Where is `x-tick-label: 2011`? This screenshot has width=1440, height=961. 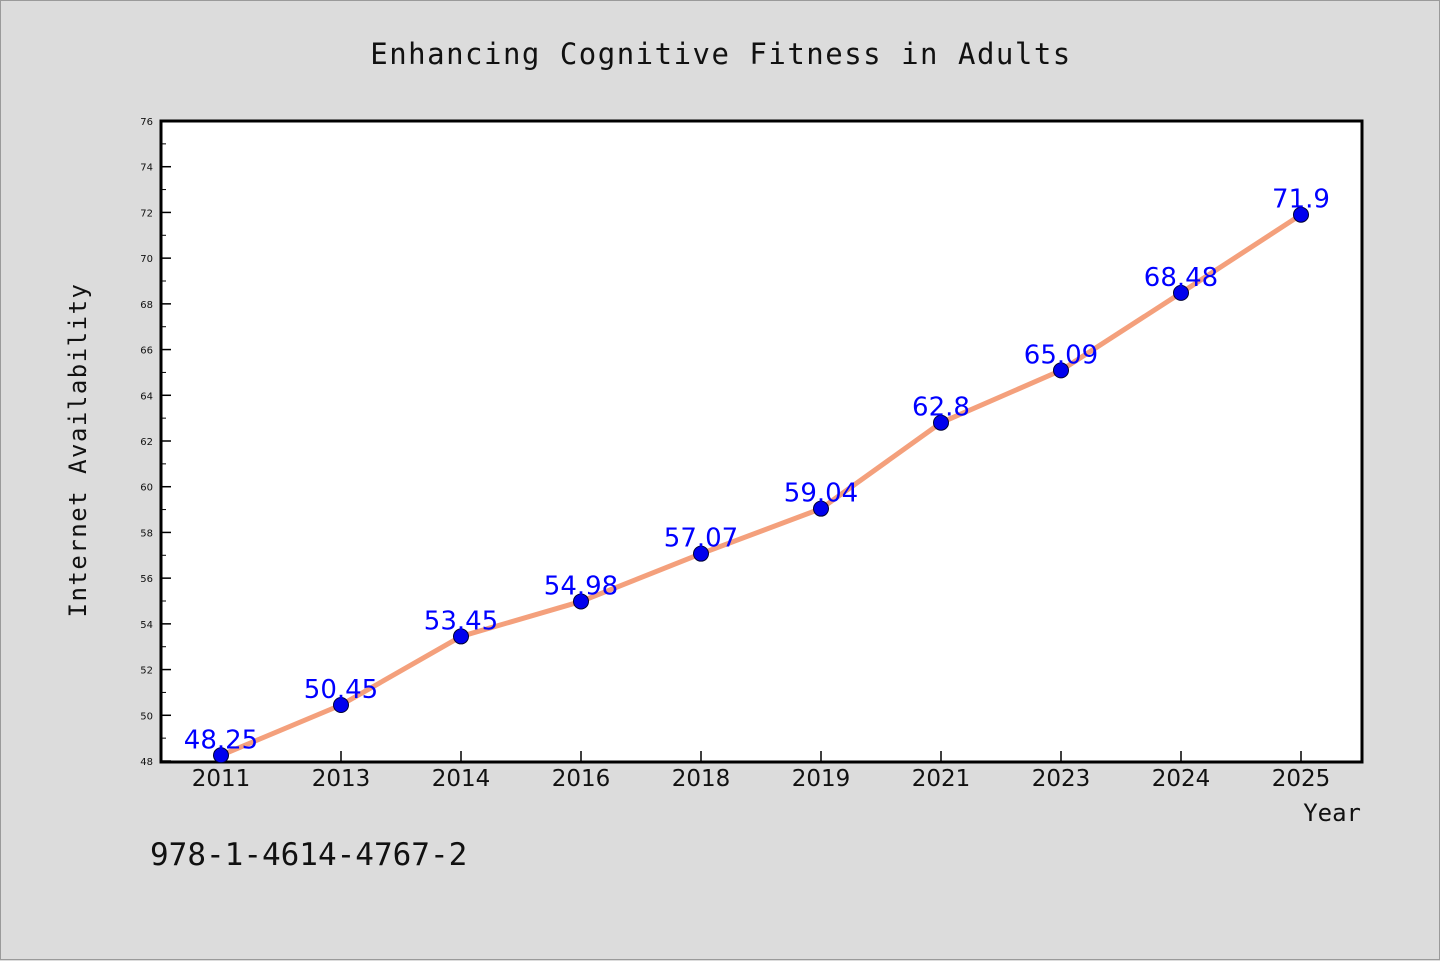 x-tick-label: 2011 is located at coordinates (221, 779).